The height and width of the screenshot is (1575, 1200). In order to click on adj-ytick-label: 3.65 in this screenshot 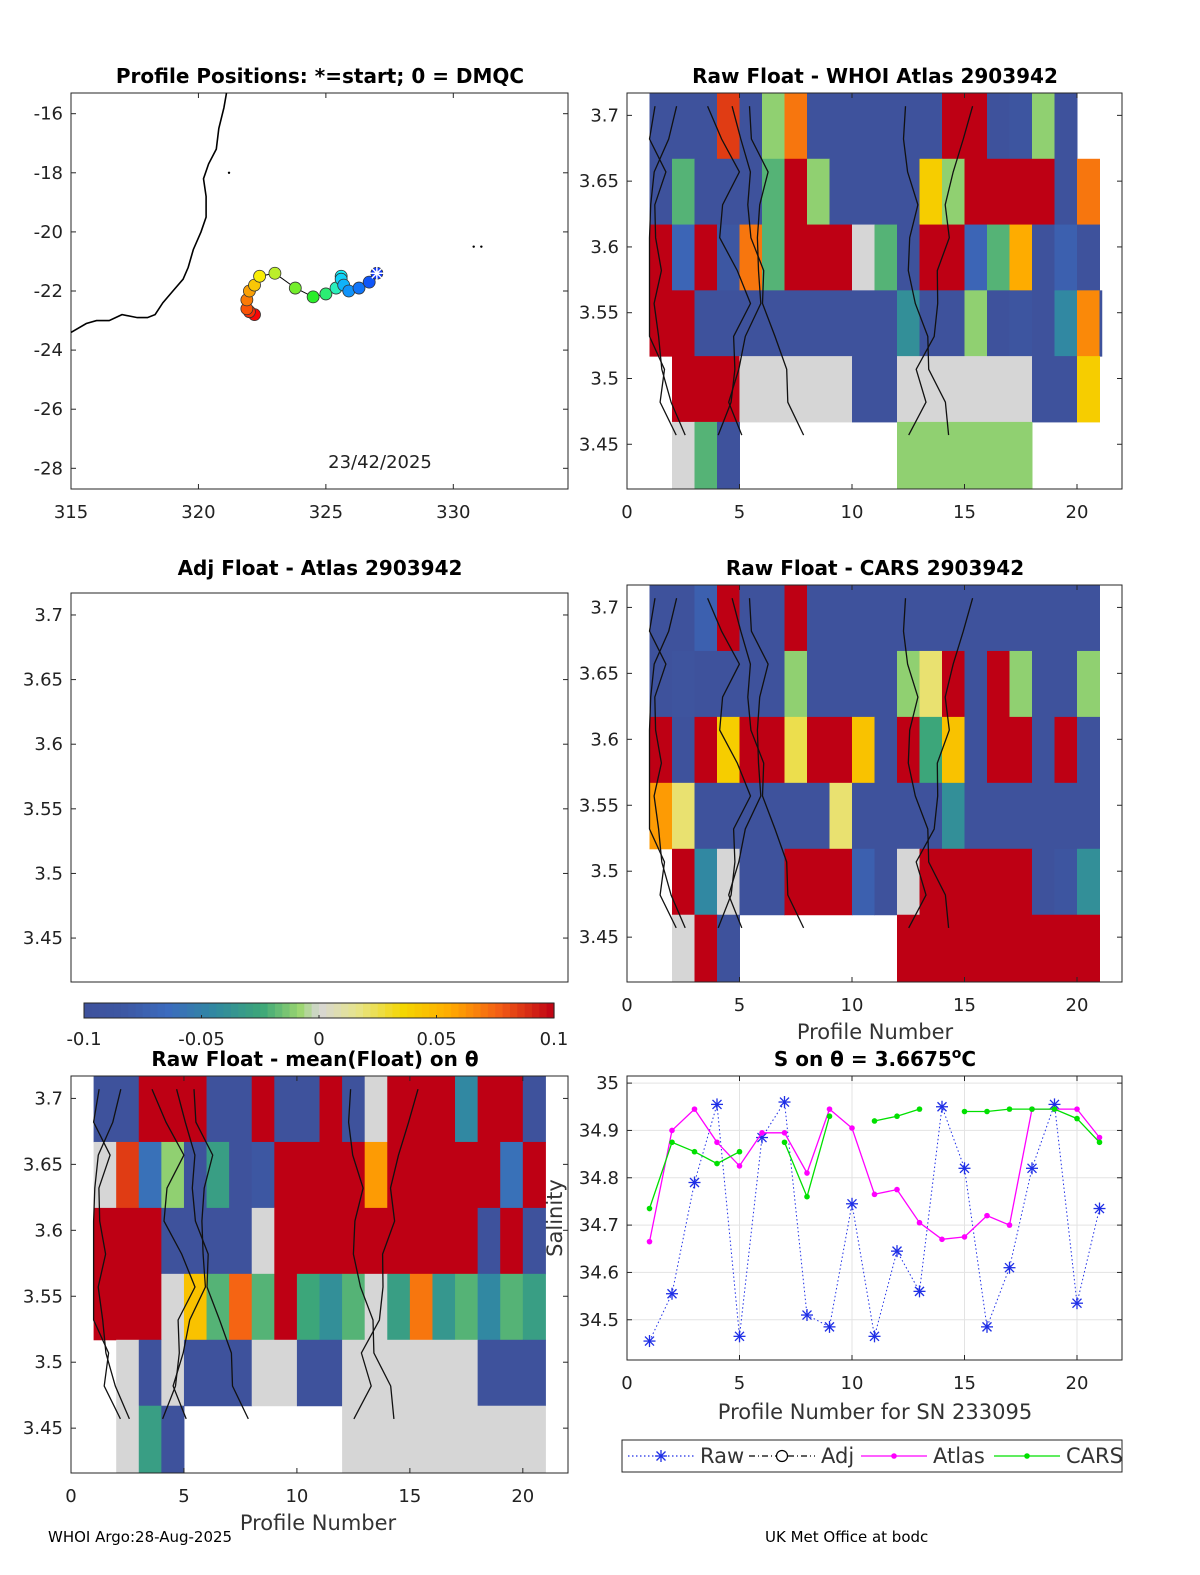, I will do `click(43, 680)`.